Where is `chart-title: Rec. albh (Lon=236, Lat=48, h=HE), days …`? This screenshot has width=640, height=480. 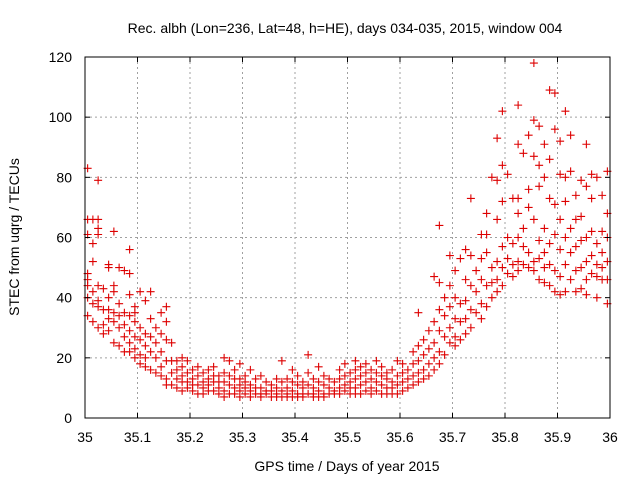
chart-title: Rec. albh (Lon=236, Lat=48, h=HE), days … is located at coordinates (345, 28).